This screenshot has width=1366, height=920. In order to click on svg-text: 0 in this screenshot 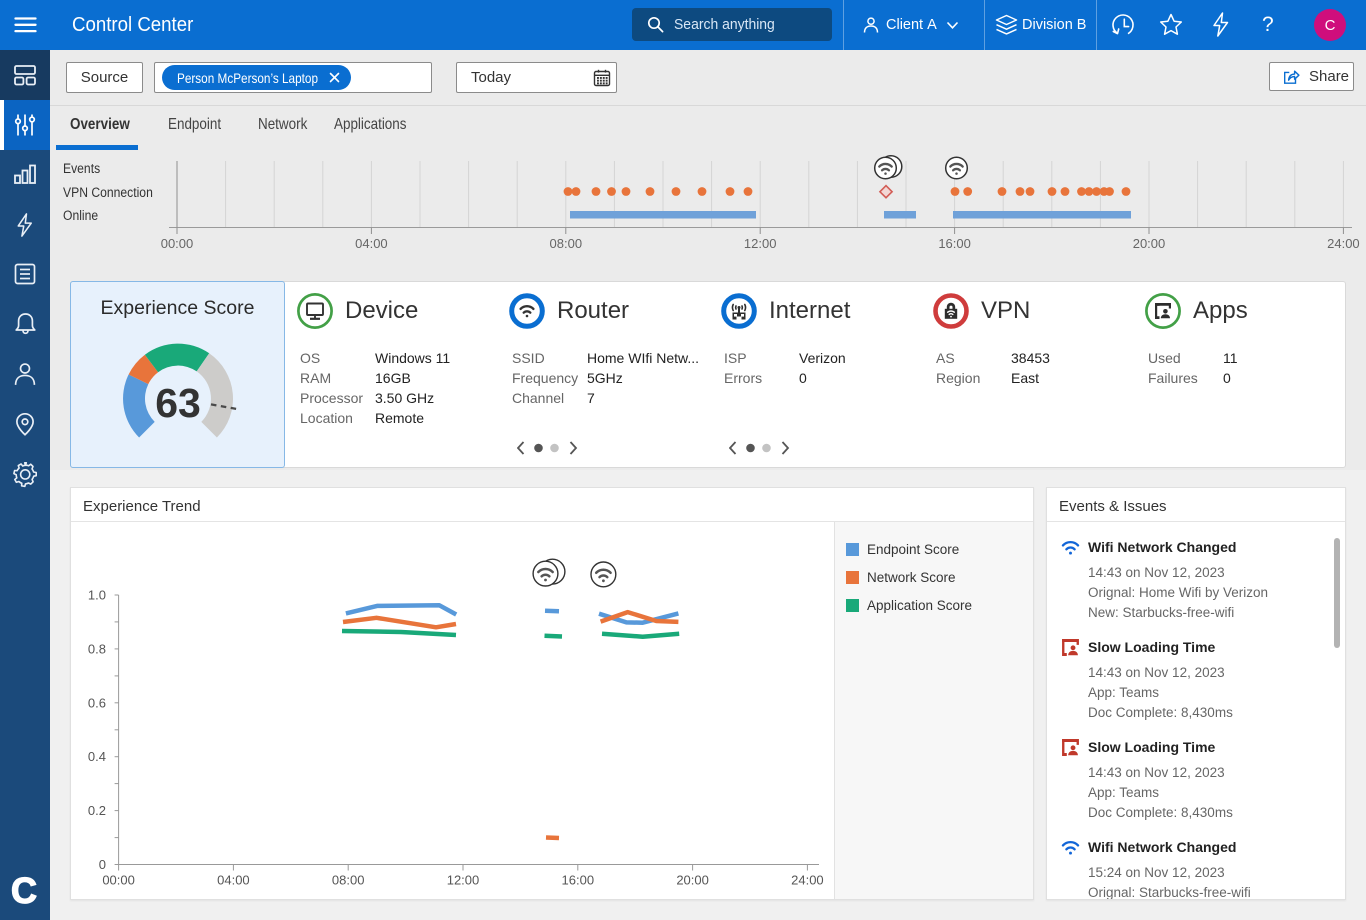, I will do `click(102, 864)`.